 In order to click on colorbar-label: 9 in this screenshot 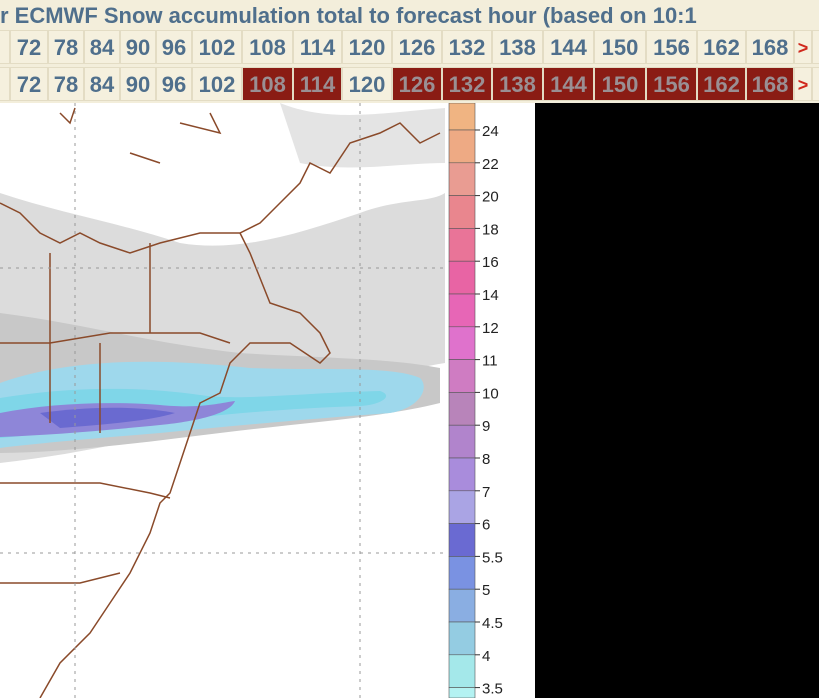, I will do `click(486, 426)`.